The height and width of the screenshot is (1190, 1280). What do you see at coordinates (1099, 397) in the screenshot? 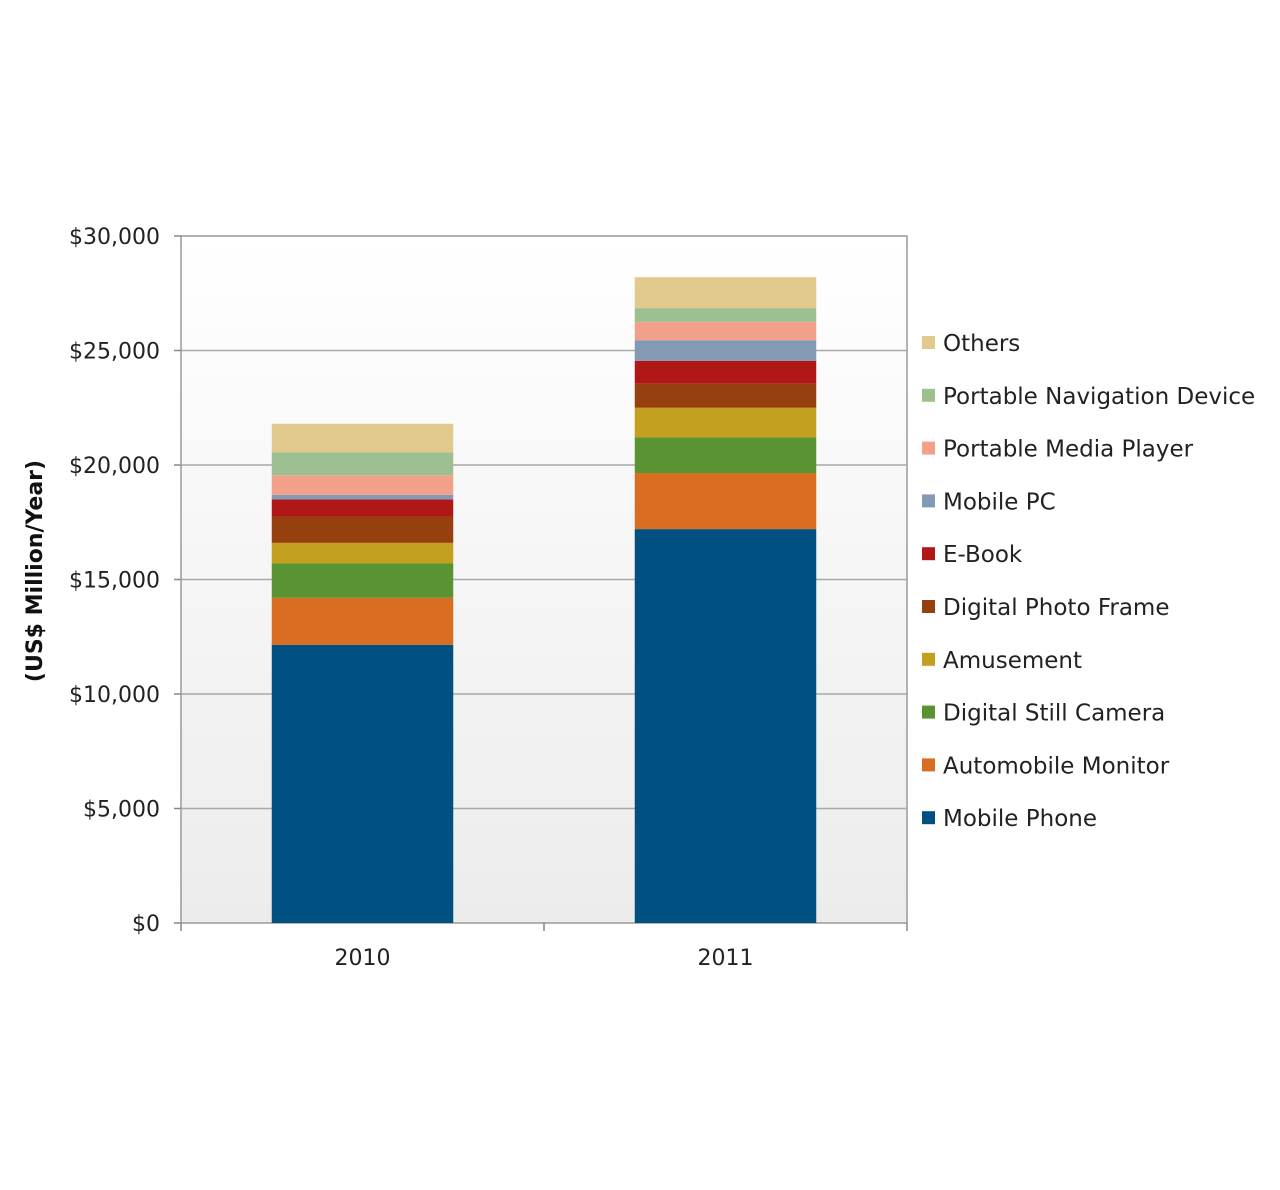
I see `legend-label: Portable Navigation Device` at bounding box center [1099, 397].